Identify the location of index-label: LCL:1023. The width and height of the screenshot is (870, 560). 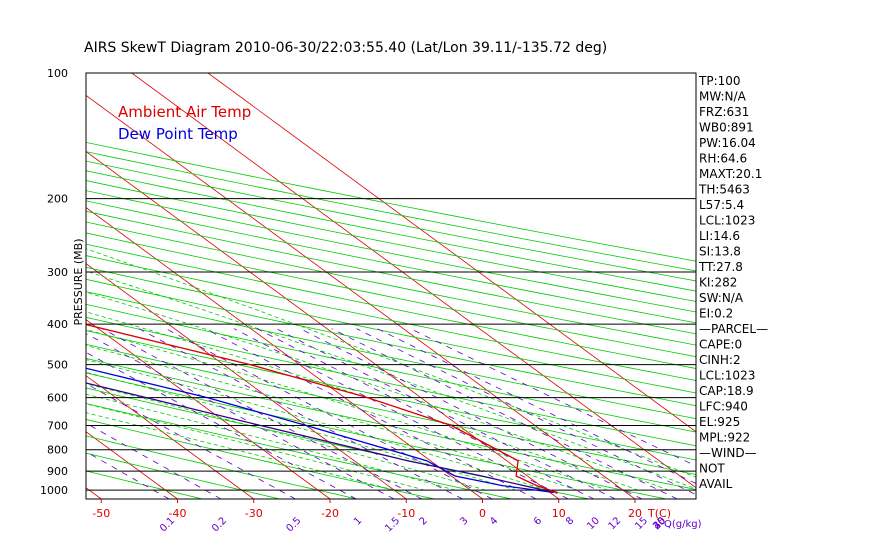
(727, 376).